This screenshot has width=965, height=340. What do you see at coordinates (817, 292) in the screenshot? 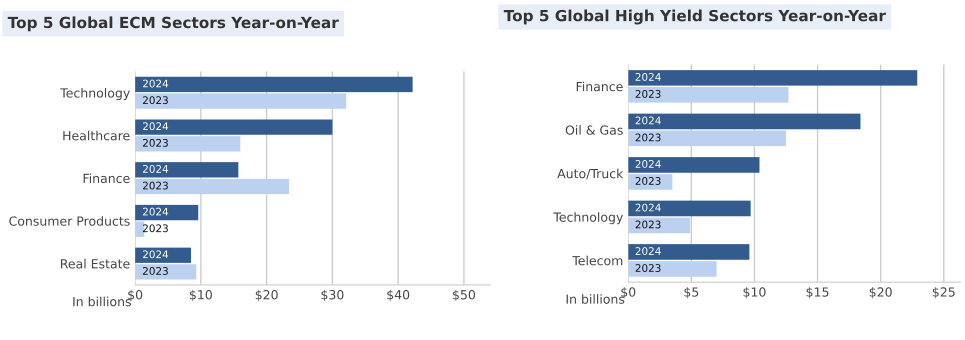
I see `x-tick-label: $15` at bounding box center [817, 292].